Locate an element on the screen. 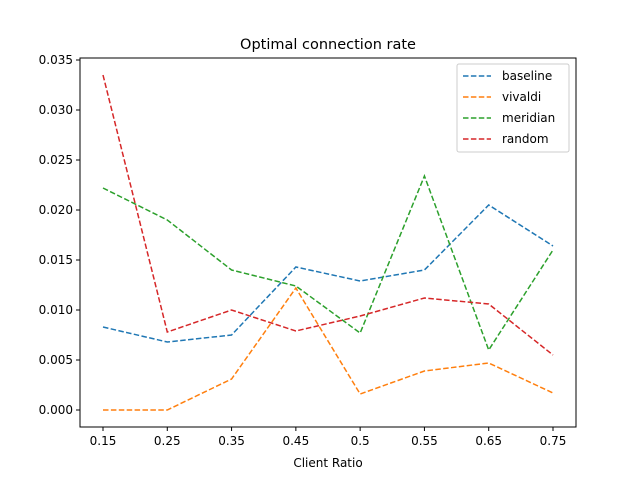 This screenshot has width=640, height=480. legend-label-random: random is located at coordinates (525, 139).